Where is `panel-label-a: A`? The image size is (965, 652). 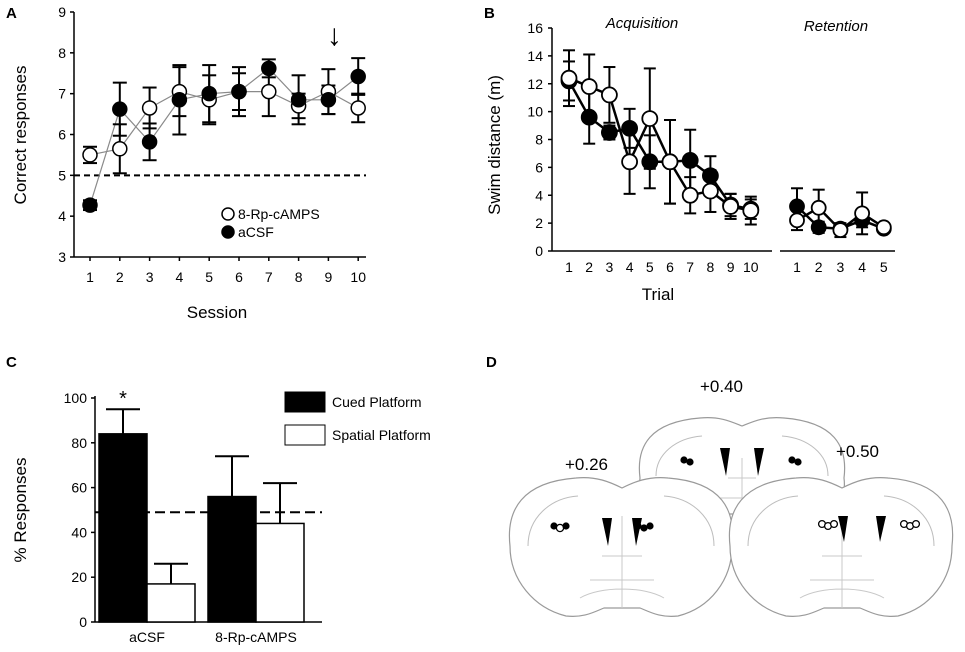 panel-label-a: A is located at coordinates (11, 13).